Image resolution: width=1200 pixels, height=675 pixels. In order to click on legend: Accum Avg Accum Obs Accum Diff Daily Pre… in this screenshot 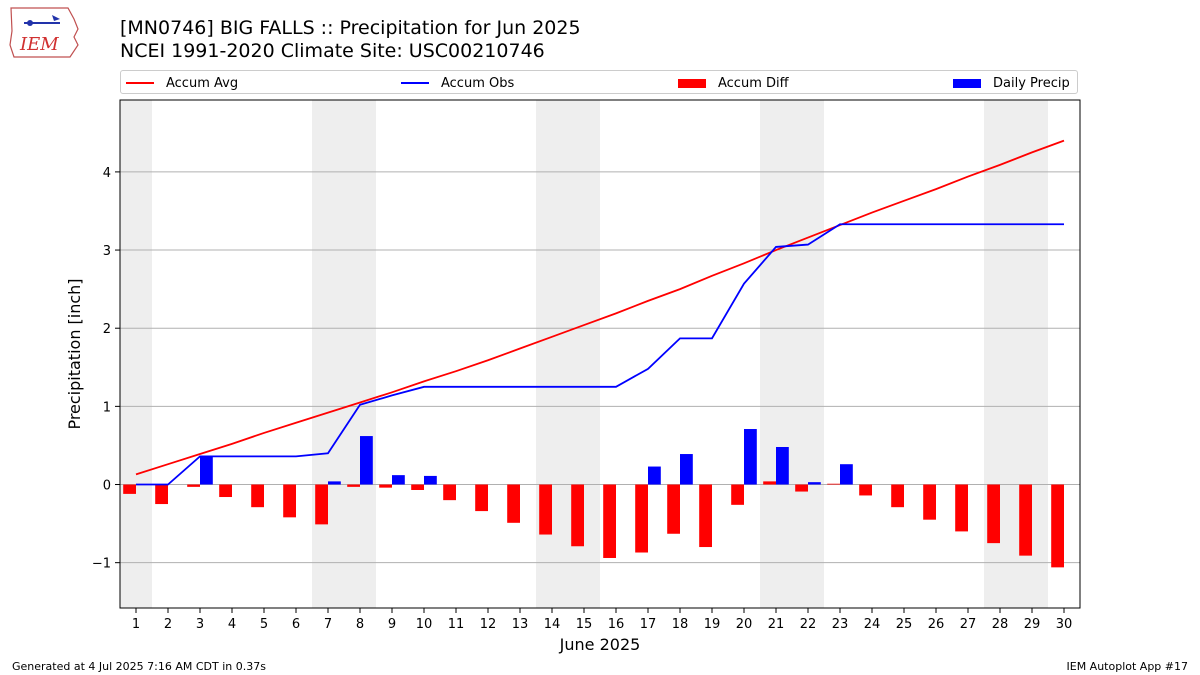, I will do `click(599, 82)`.